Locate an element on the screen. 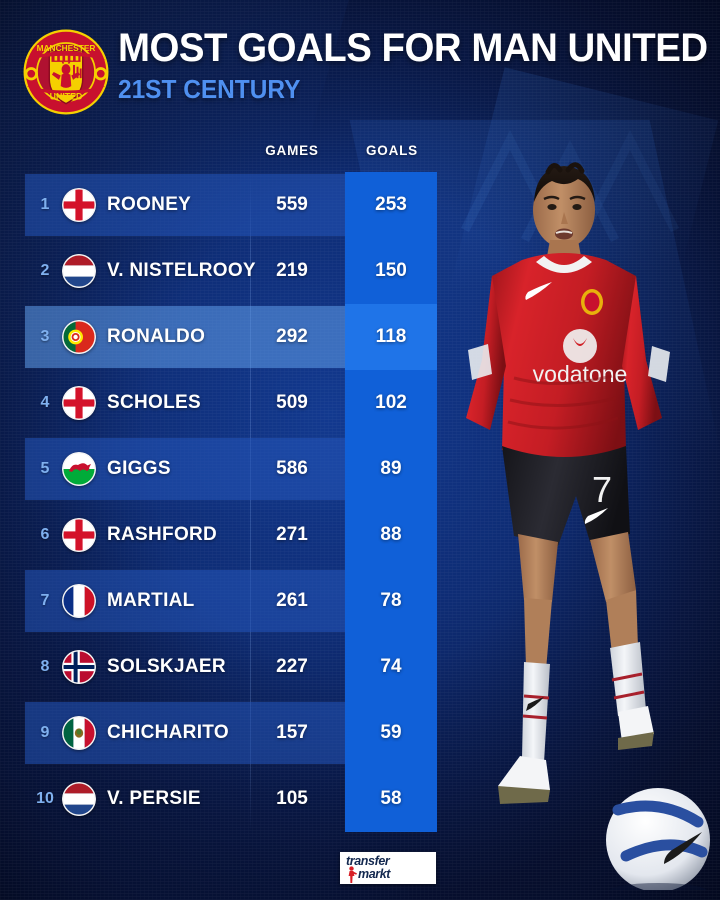 Image resolution: width=720 pixels, height=900 pixels. row-goals-value: 59 is located at coordinates (391, 732).